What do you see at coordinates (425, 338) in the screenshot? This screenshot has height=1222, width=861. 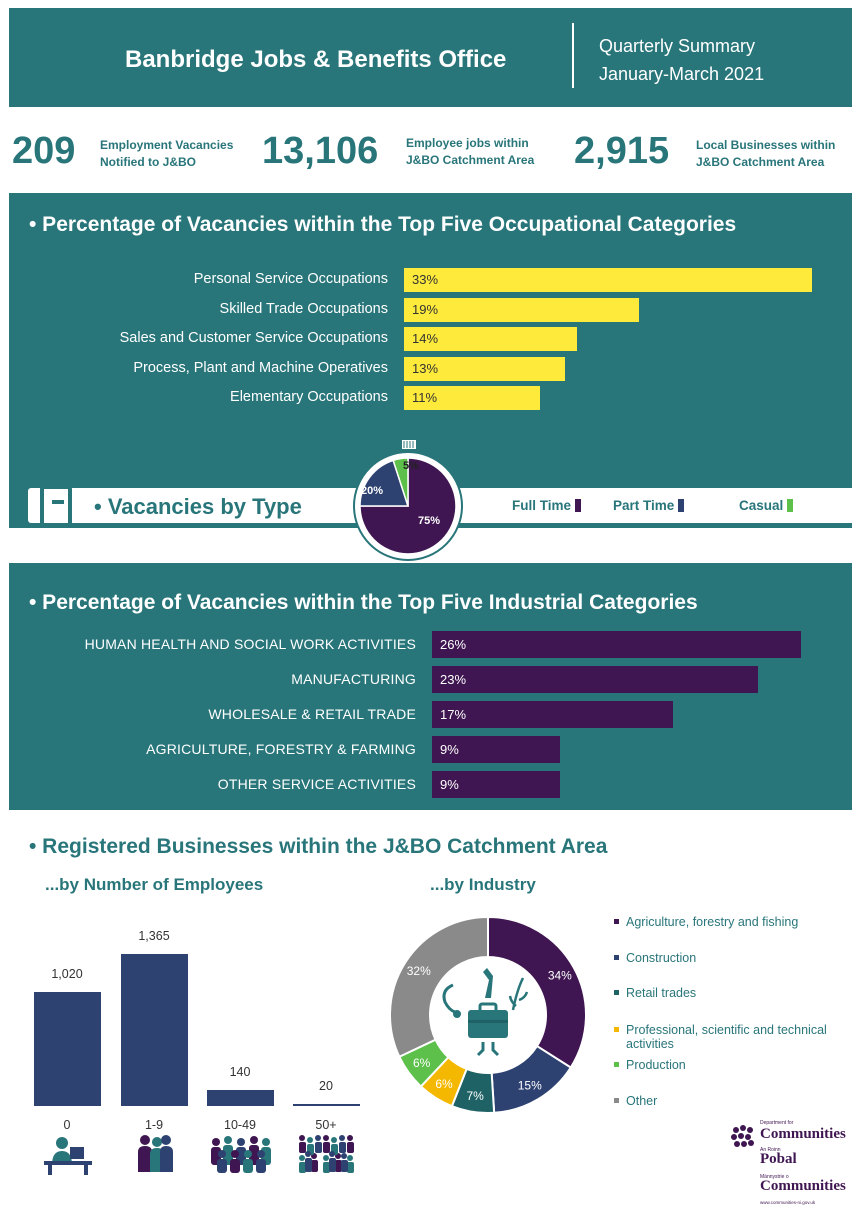 I see `occupational-bar-value: 14%` at bounding box center [425, 338].